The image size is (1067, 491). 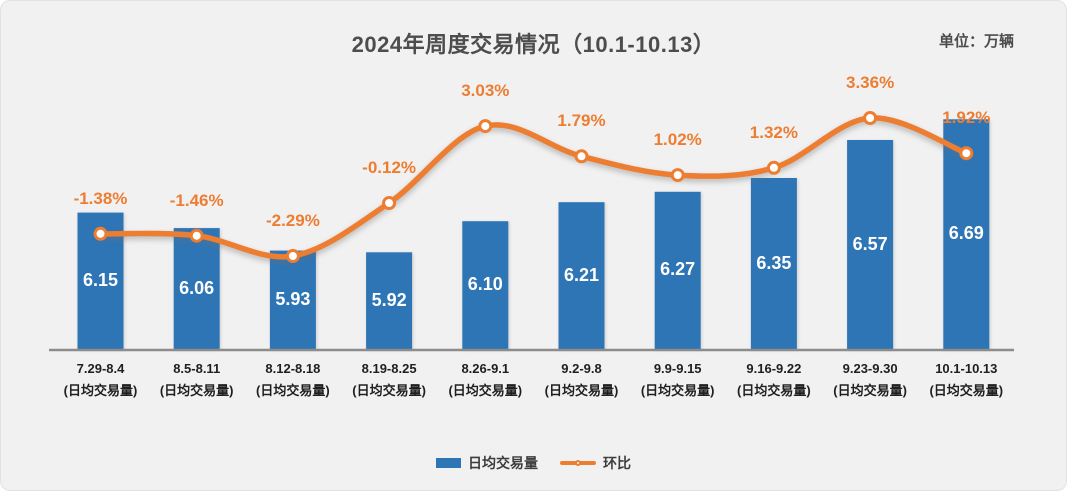 What do you see at coordinates (870, 82) in the screenshot?
I see `pct-change-label: 3.36%` at bounding box center [870, 82].